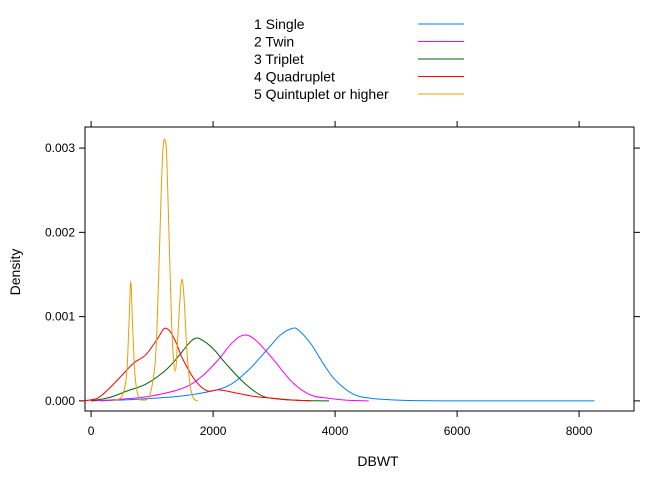 Image resolution: width=672 pixels, height=480 pixels. What do you see at coordinates (279, 59) in the screenshot?
I see `legend-label-3: 3 Triplet` at bounding box center [279, 59].